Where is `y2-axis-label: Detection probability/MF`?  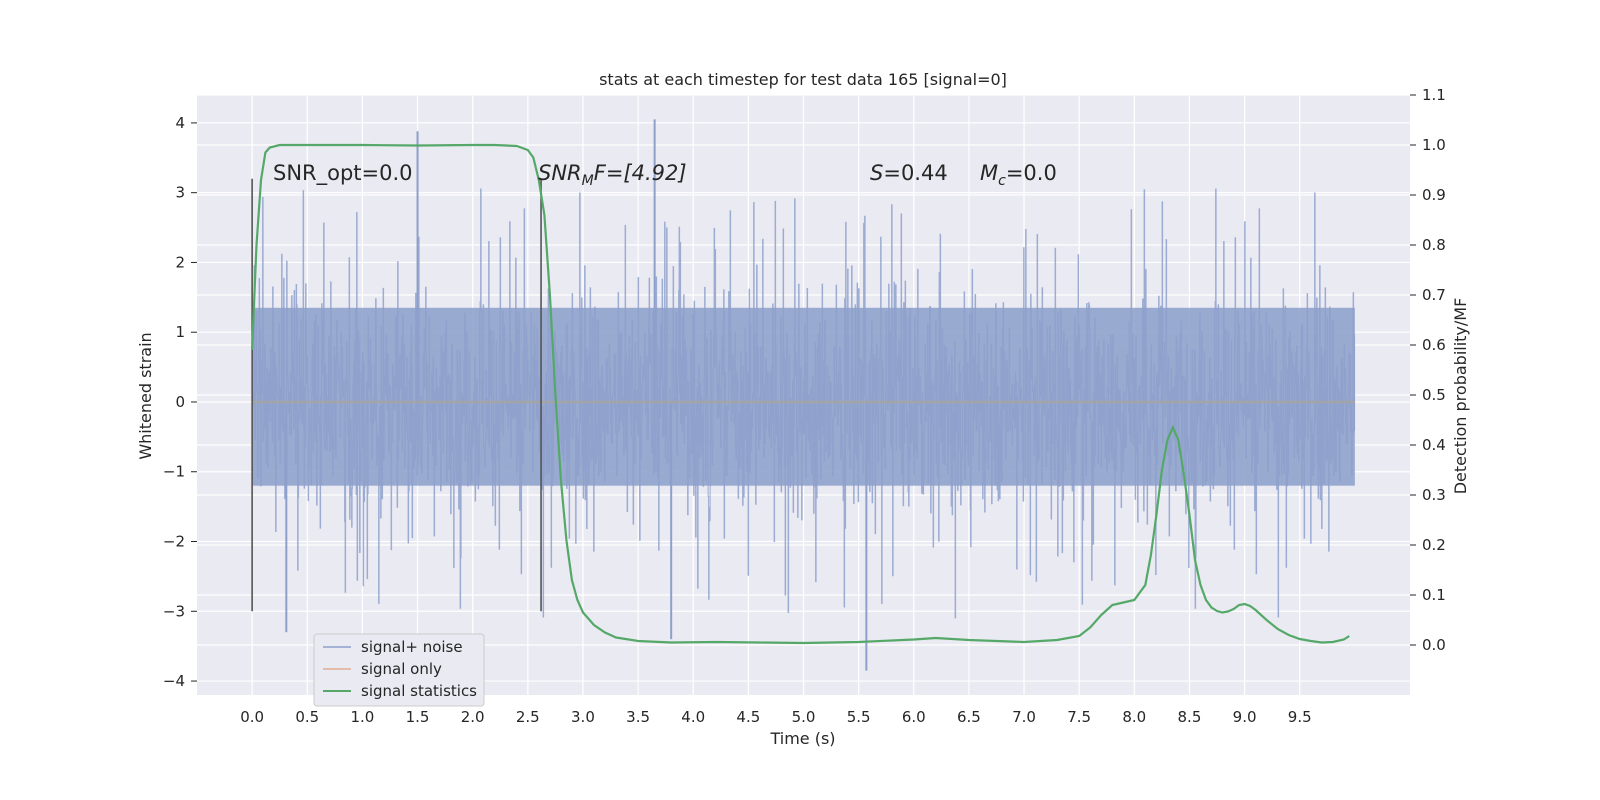 y2-axis-label: Detection probability/MF is located at coordinates (1460, 396).